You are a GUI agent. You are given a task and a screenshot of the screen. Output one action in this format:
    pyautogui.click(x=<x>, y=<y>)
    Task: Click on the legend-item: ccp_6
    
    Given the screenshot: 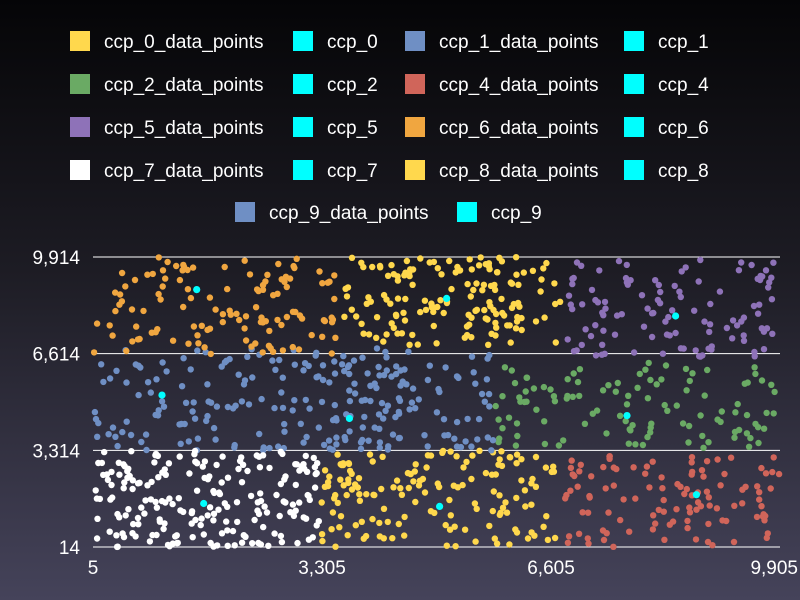 What is the action you would take?
    pyautogui.click(x=666, y=128)
    